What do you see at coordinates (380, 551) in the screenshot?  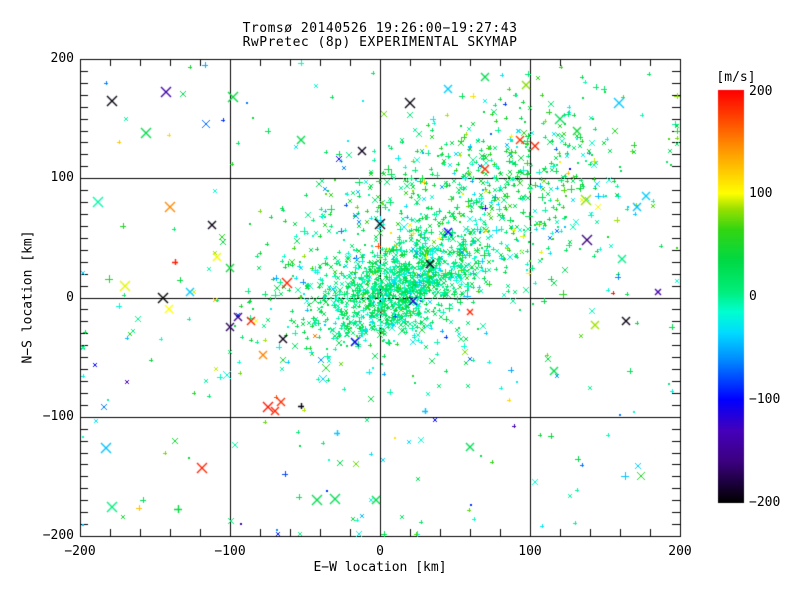 I see `x-tick-label-0: 0` at bounding box center [380, 551].